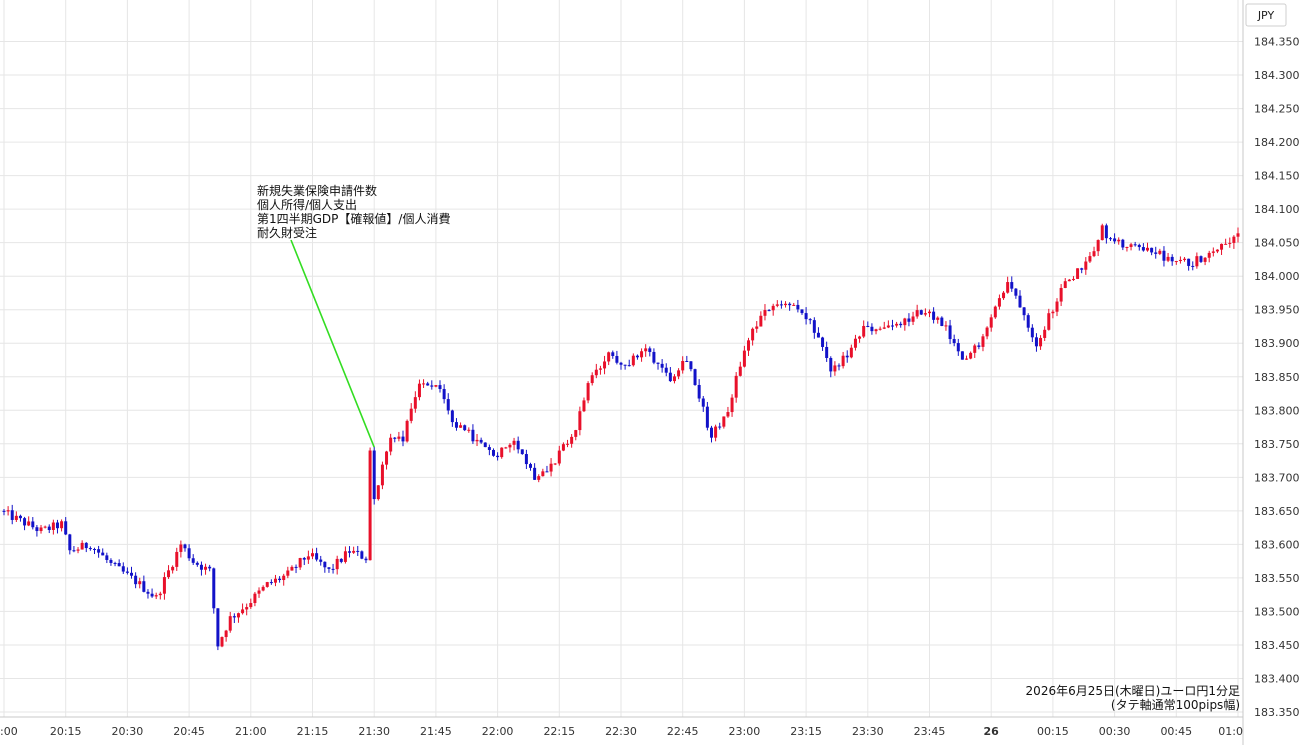 The height and width of the screenshot is (745, 1300). Describe the element at coordinates (1277, 310) in the screenshot. I see `price-tick-label: 183.950` at that location.